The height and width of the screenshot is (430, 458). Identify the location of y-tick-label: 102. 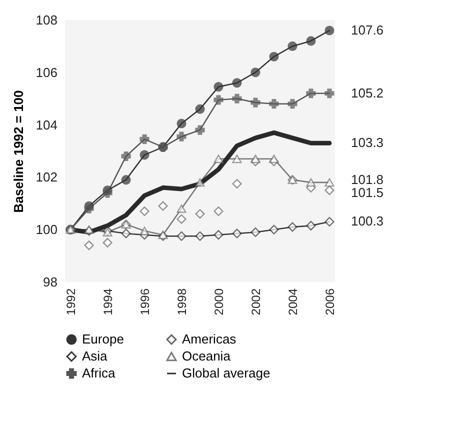
(47, 177).